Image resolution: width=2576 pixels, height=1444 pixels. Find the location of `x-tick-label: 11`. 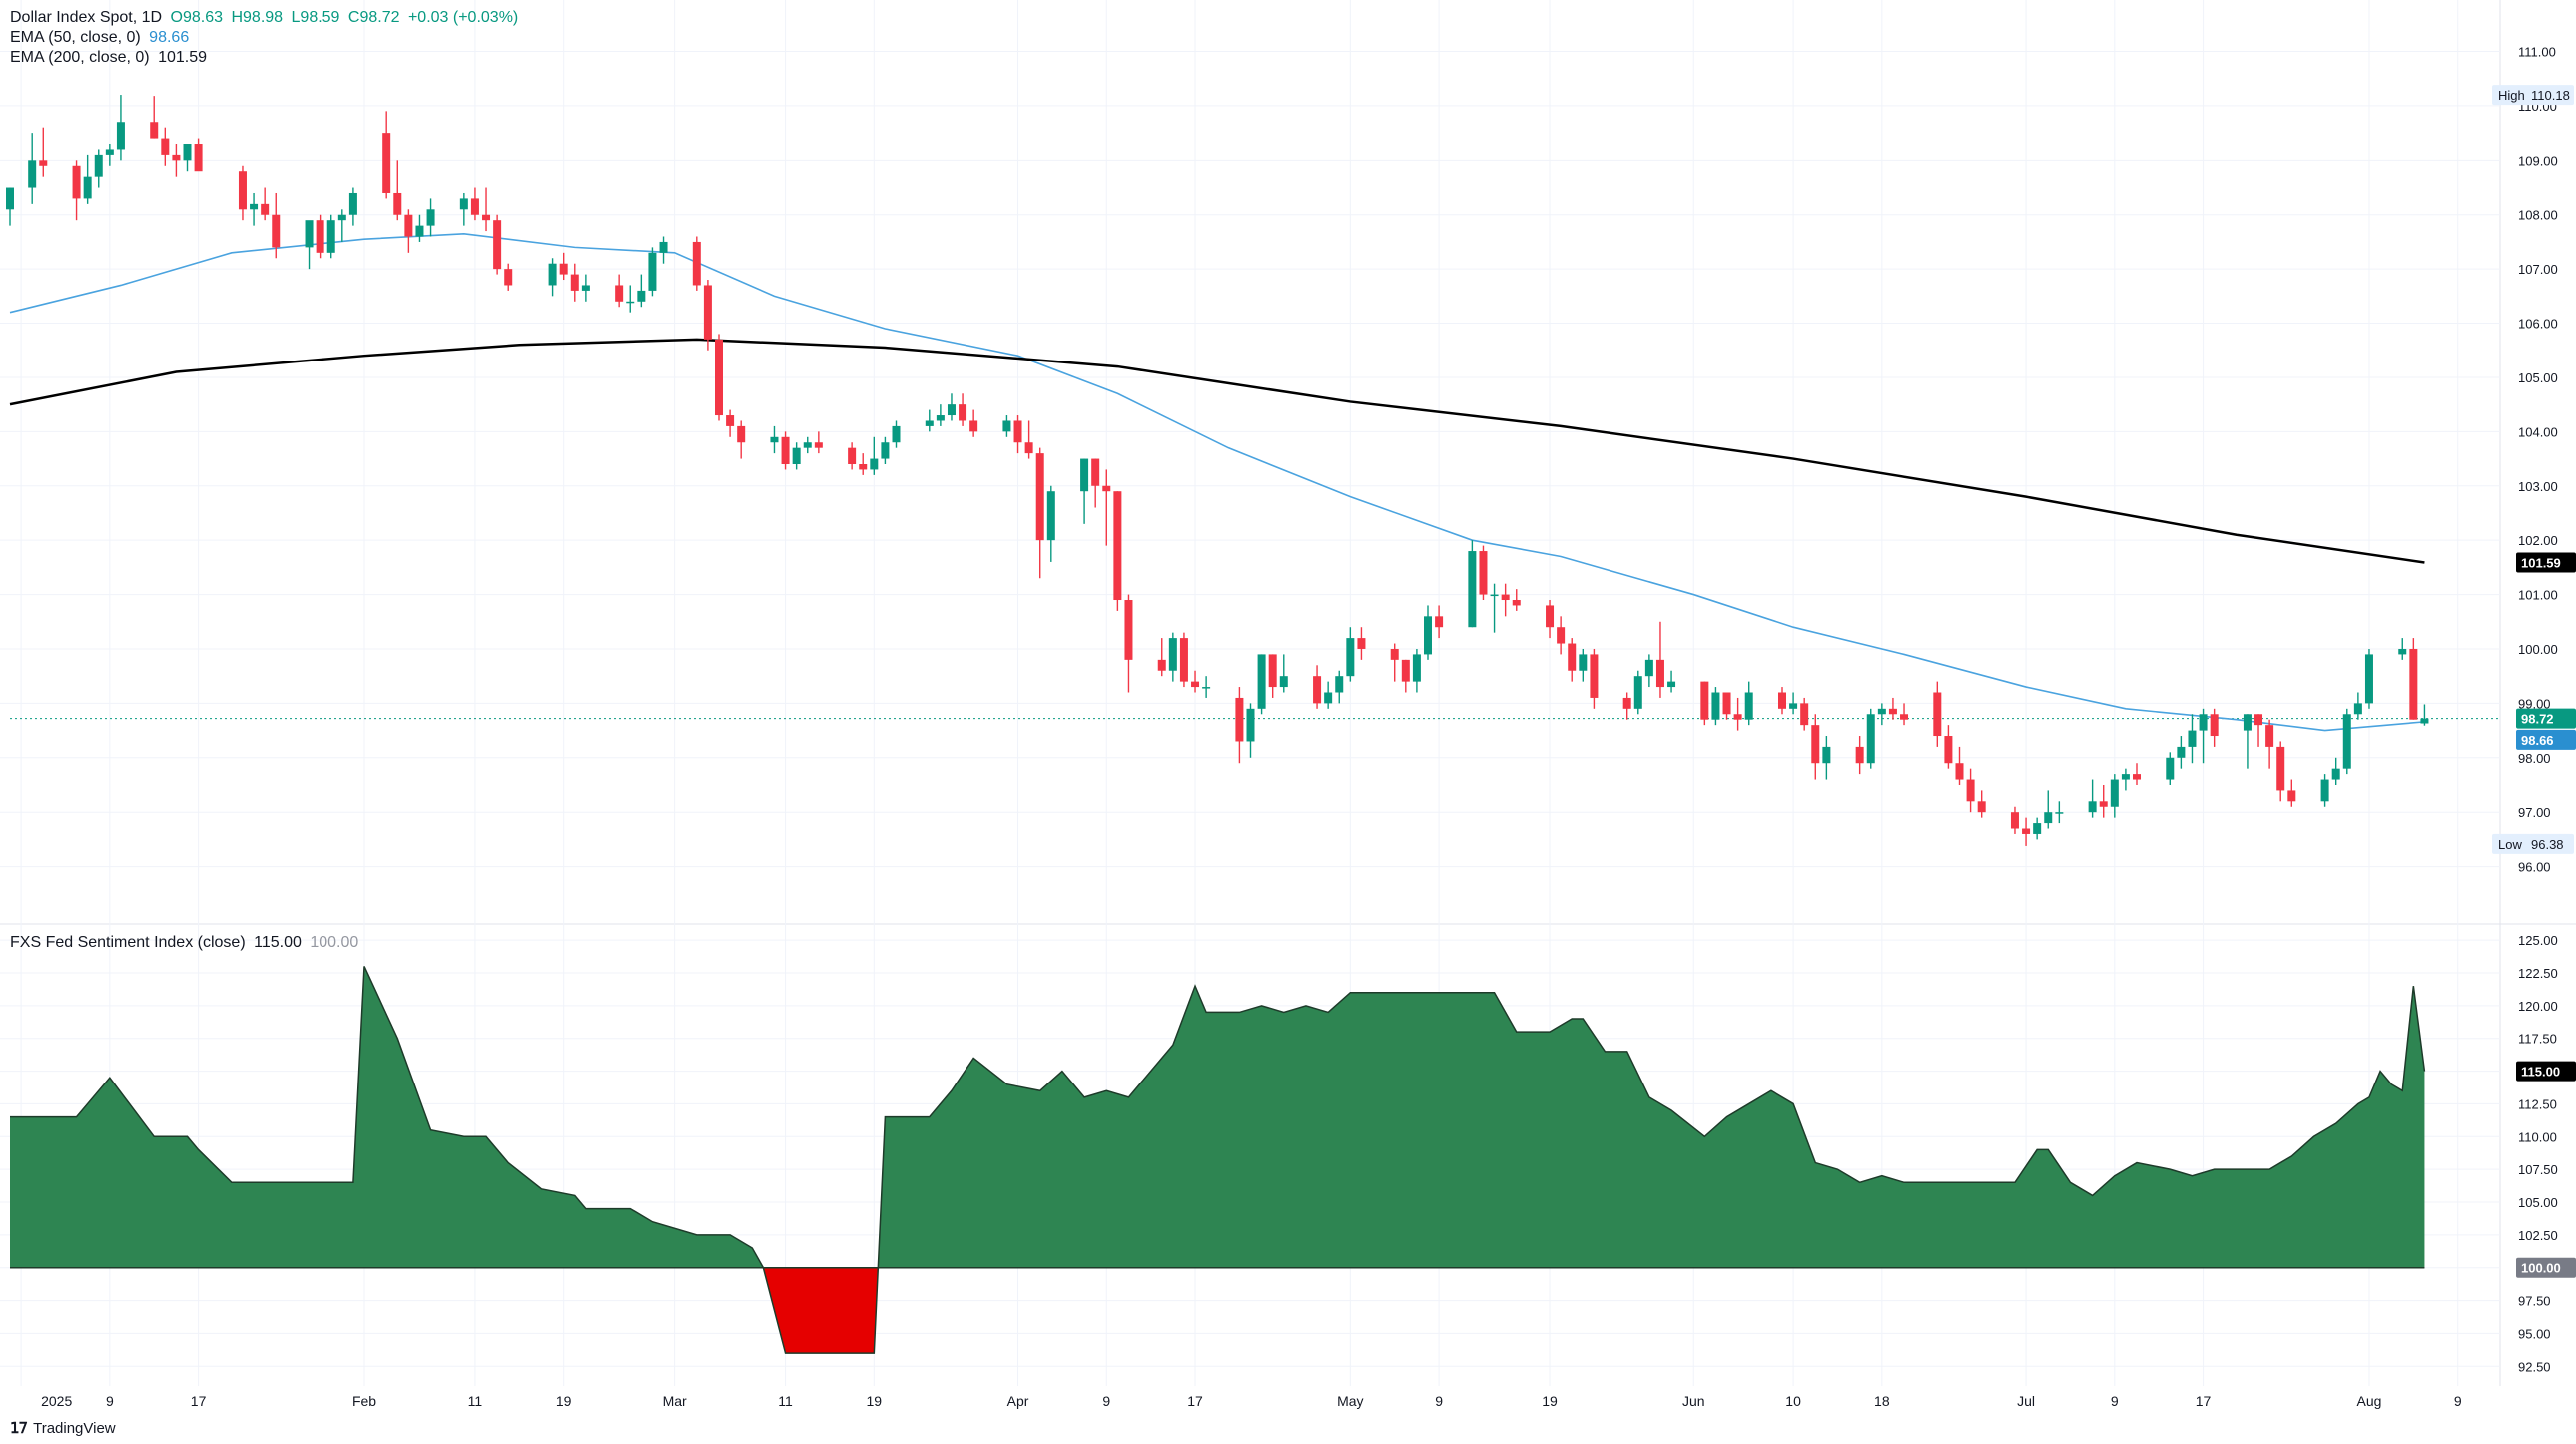

x-tick-label: 11 is located at coordinates (785, 1401).